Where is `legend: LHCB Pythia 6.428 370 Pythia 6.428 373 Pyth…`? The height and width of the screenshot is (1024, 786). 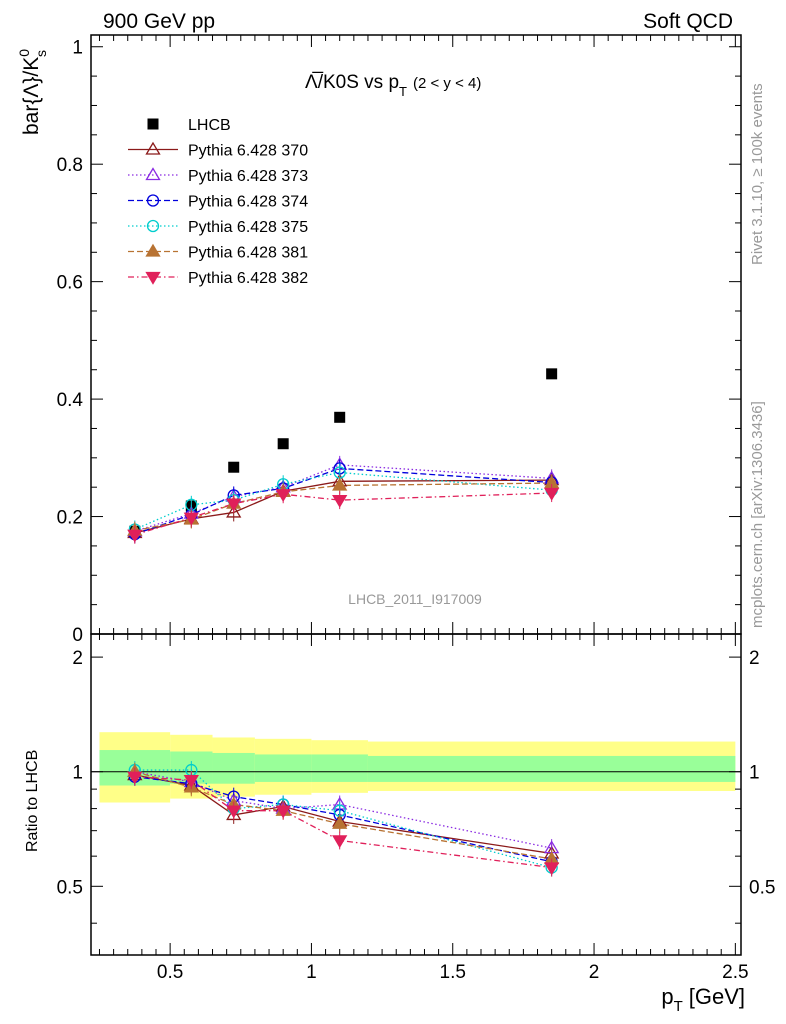 legend: LHCB Pythia 6.428 370 Pythia 6.428 373 Pyth… is located at coordinates (218, 202).